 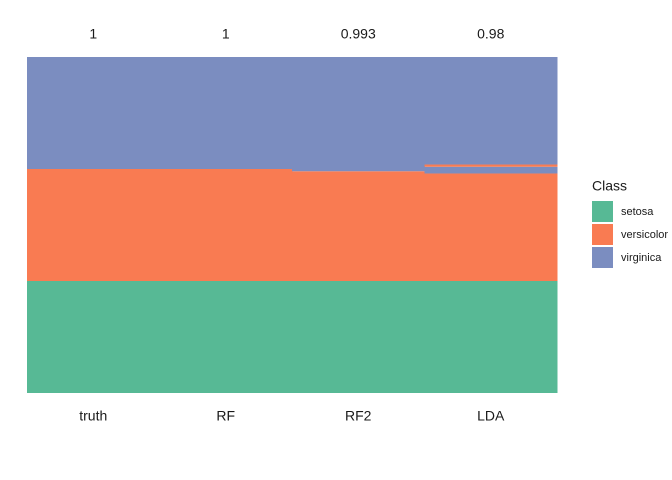 What do you see at coordinates (609, 186) in the screenshot?
I see `legend-title: Class` at bounding box center [609, 186].